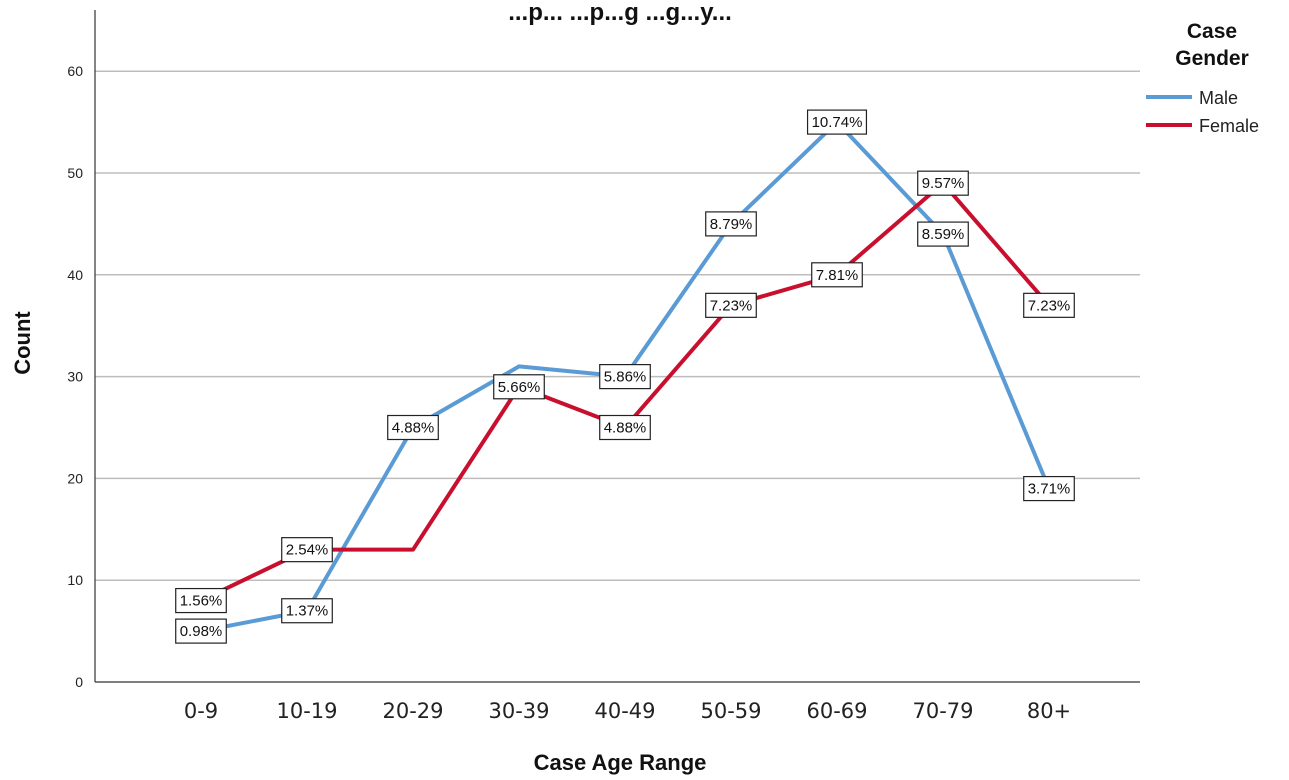 The image size is (1289, 780). Describe the element at coordinates (412, 711) in the screenshot. I see `x-tick-label: 20-29` at that location.